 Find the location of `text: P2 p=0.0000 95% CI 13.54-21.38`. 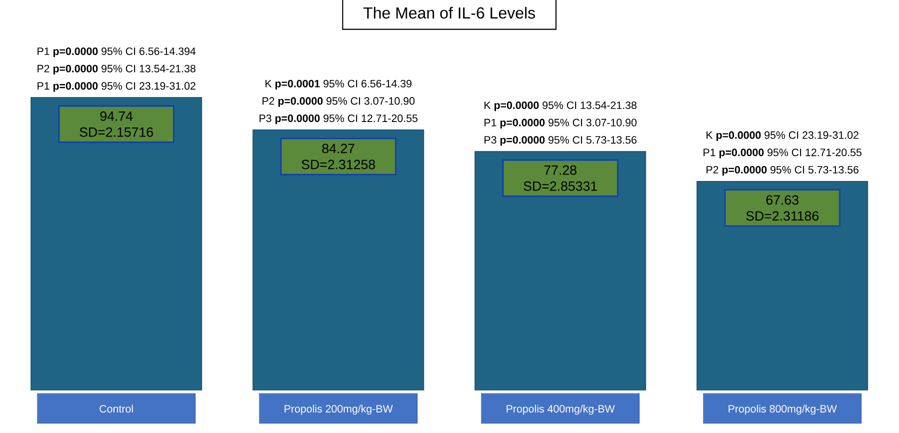

text: P2 p=0.0000 95% CI 13.54-21.38 is located at coordinates (117, 69).